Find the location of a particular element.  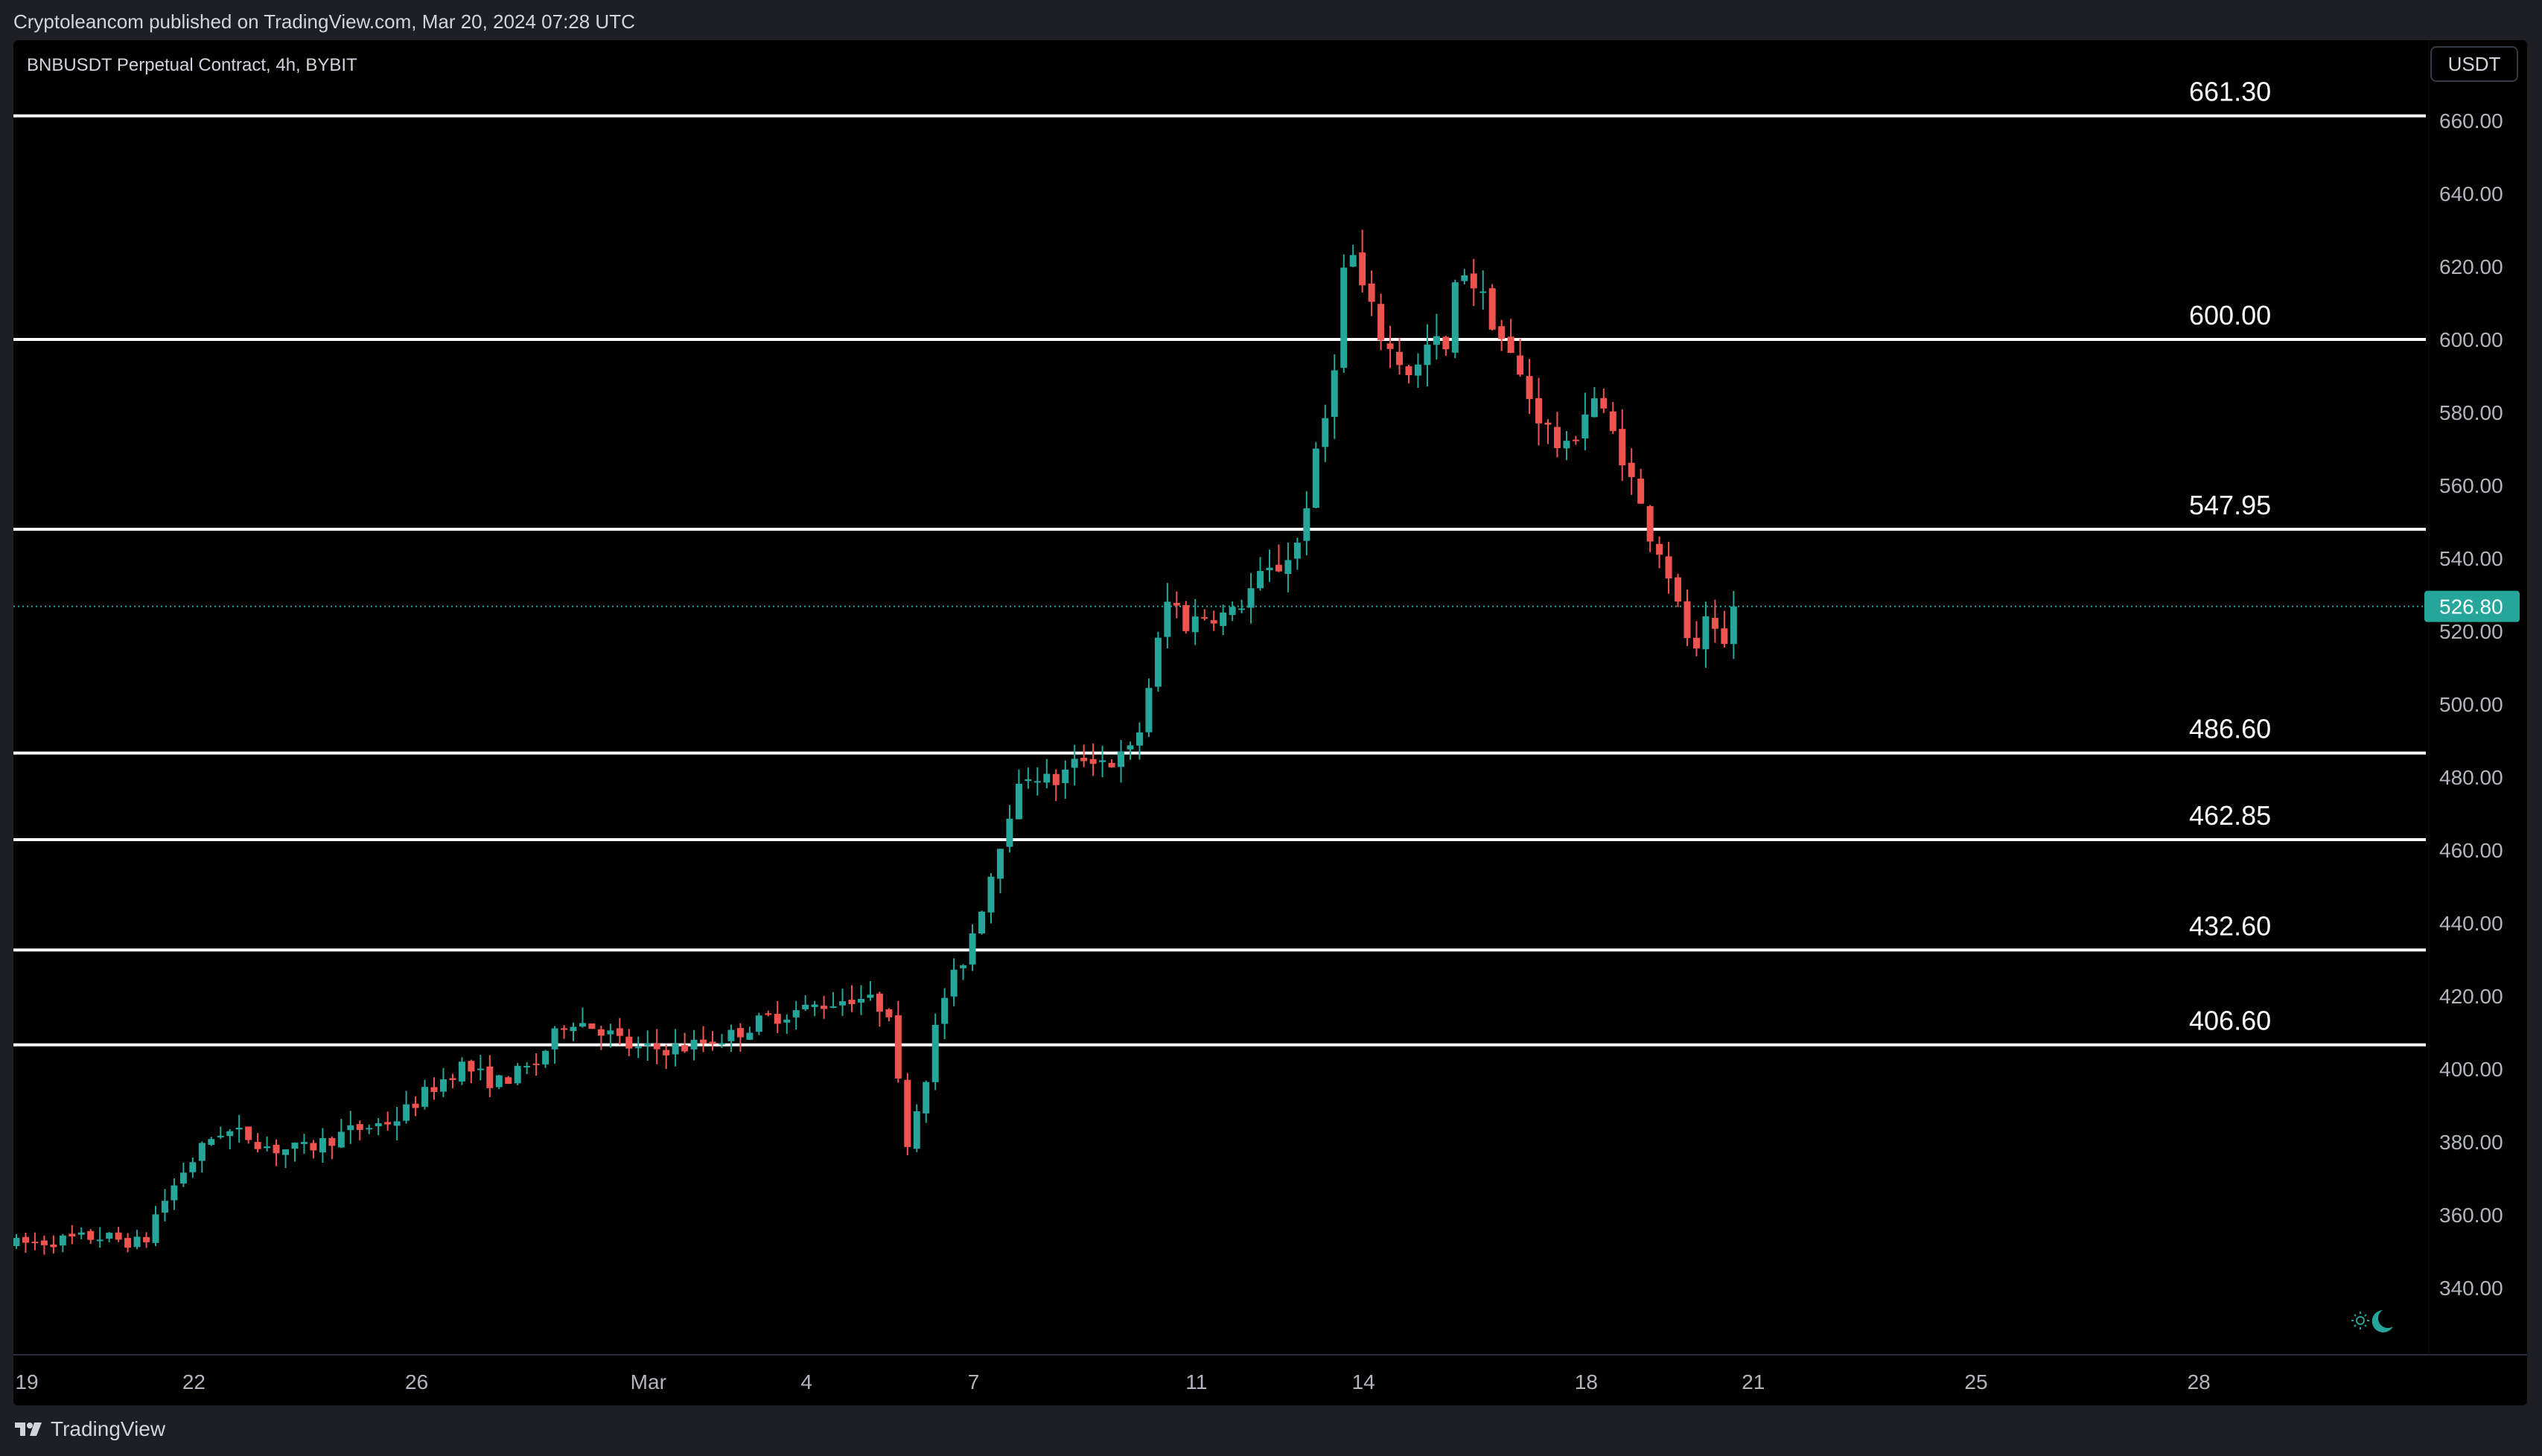

last-price-tag: 526.80 is located at coordinates (2472, 606).